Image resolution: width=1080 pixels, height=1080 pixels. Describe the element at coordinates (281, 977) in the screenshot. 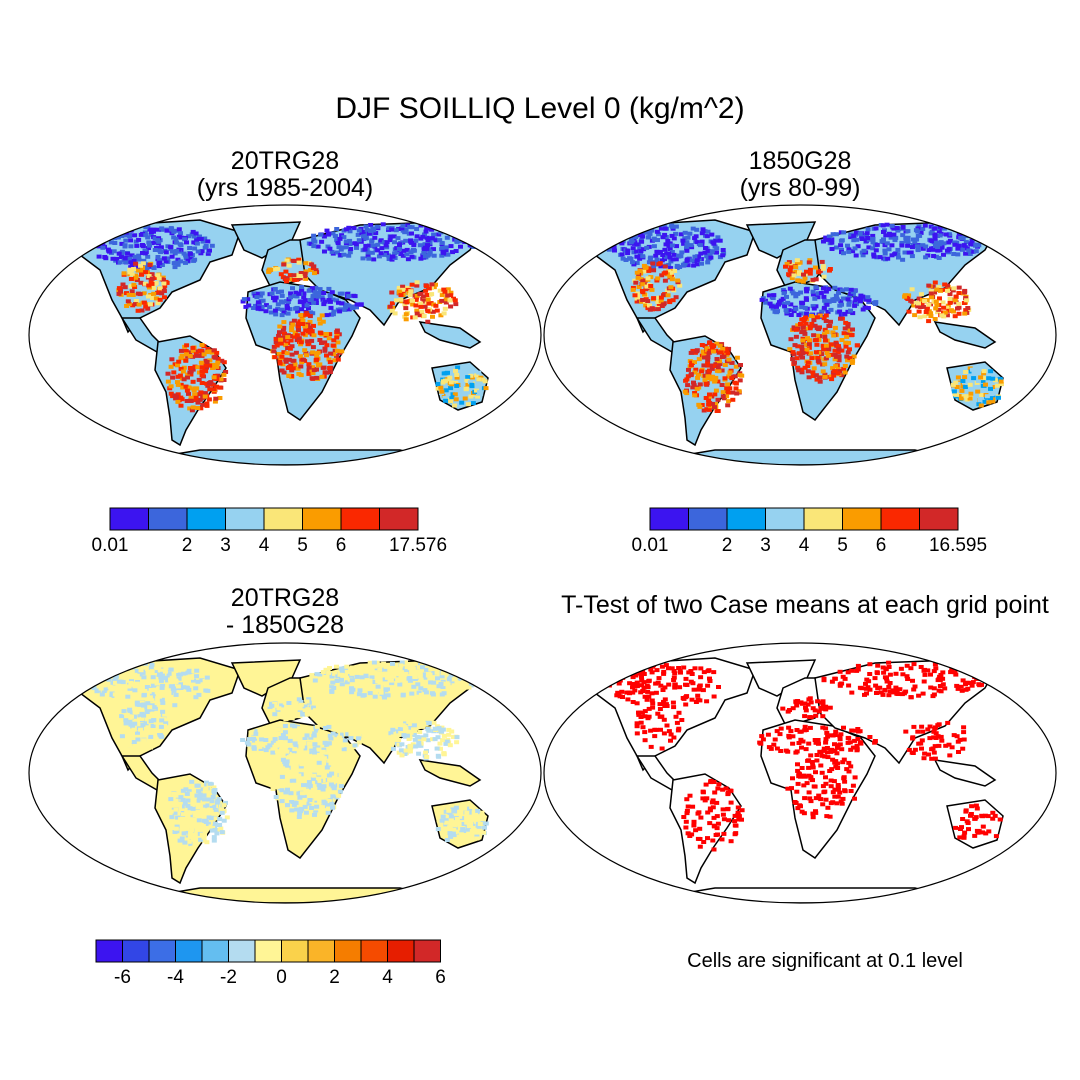

I see `colorbar-tick-label: 0` at that location.